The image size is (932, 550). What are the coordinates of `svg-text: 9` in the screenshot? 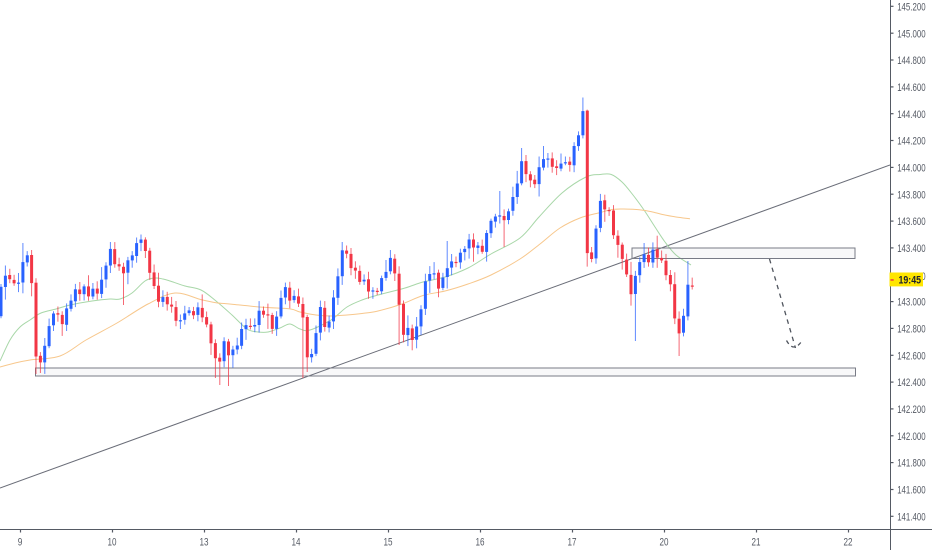 It's located at (20, 542).